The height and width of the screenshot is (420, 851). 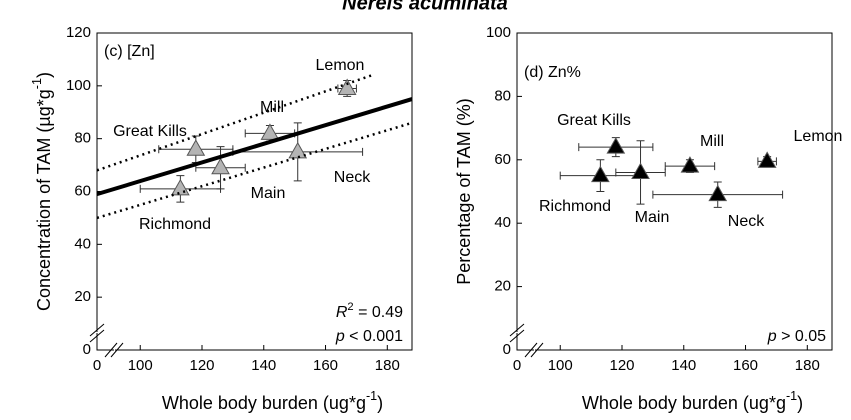 I want to click on annotation-tail: > 0.05, so click(x=801, y=336).